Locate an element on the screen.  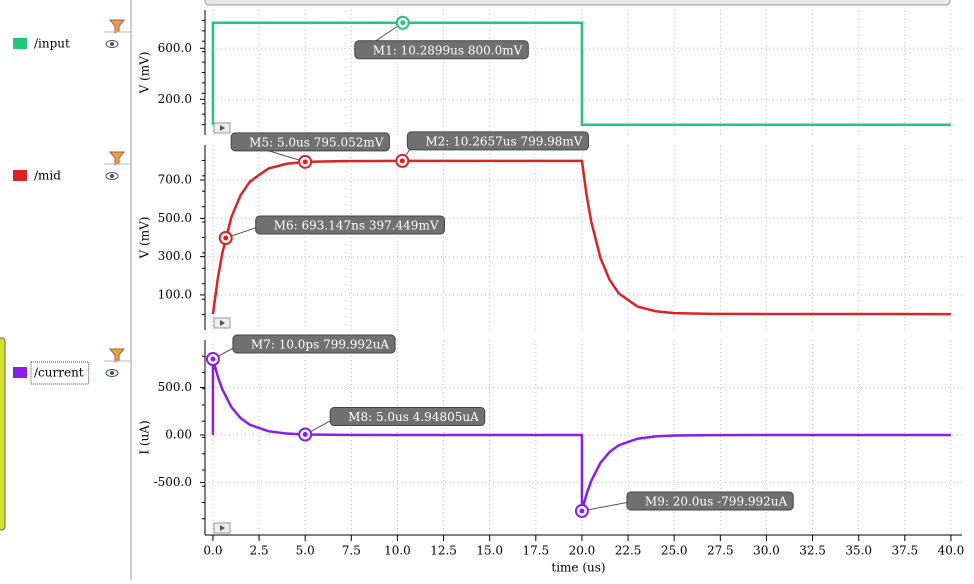
selection-bar is located at coordinates (3, 434).